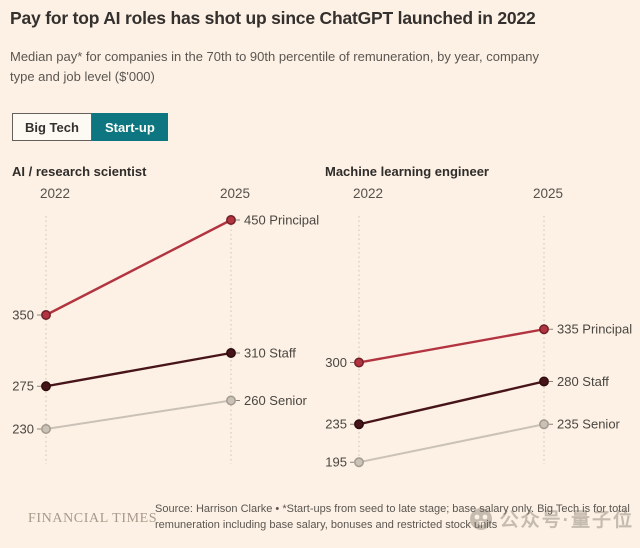  Describe the element at coordinates (52, 127) in the screenshot. I see `toggle-big-tech-button: Big Tech` at that location.